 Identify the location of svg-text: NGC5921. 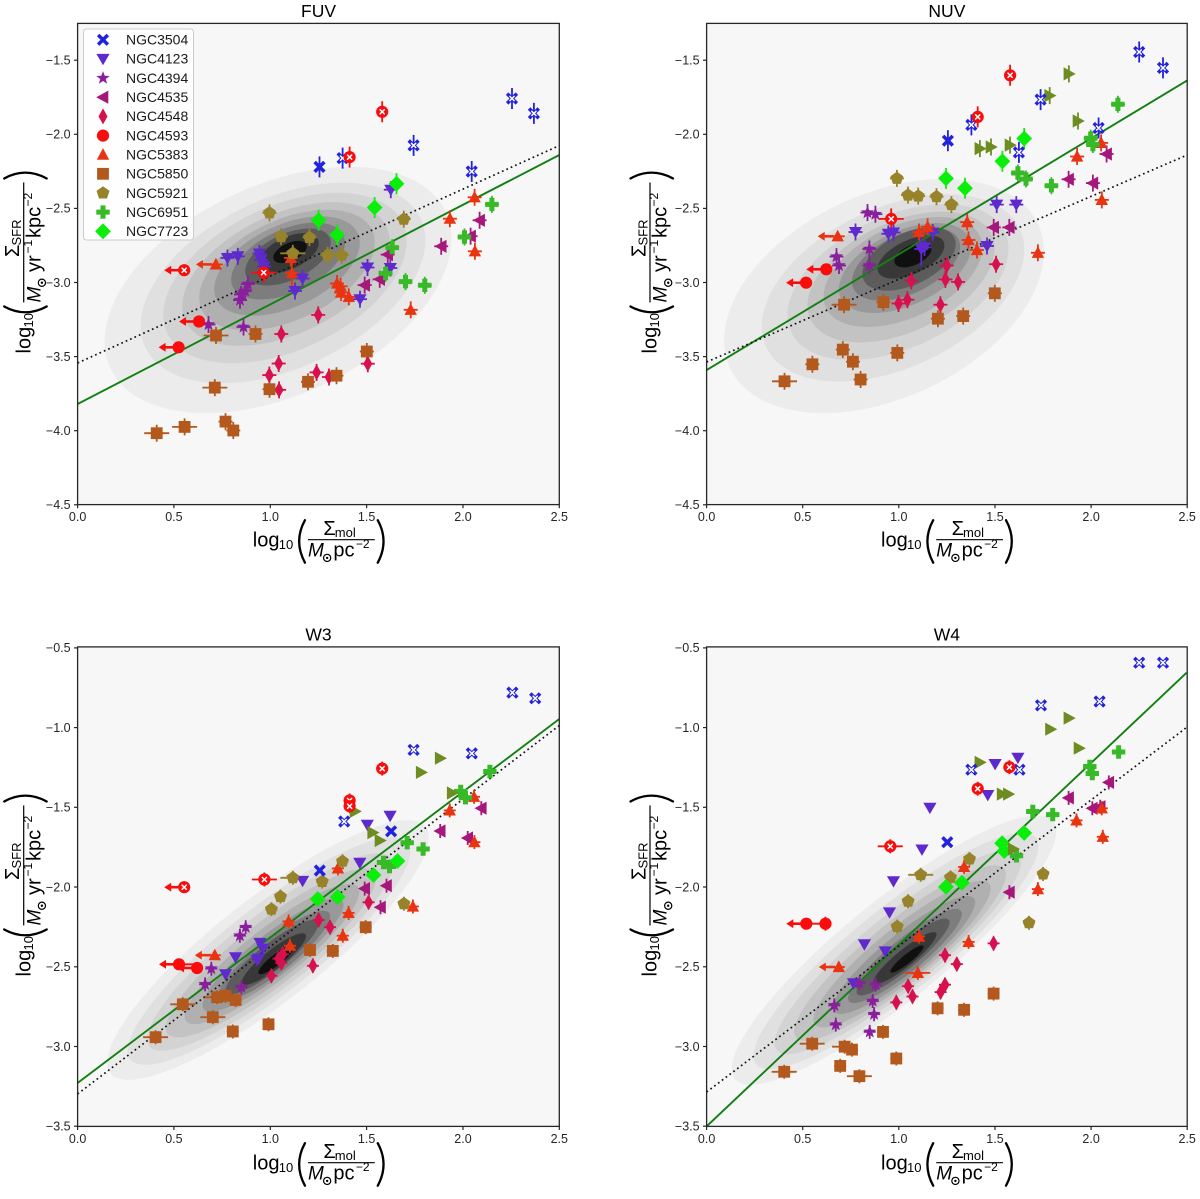
(157, 193).